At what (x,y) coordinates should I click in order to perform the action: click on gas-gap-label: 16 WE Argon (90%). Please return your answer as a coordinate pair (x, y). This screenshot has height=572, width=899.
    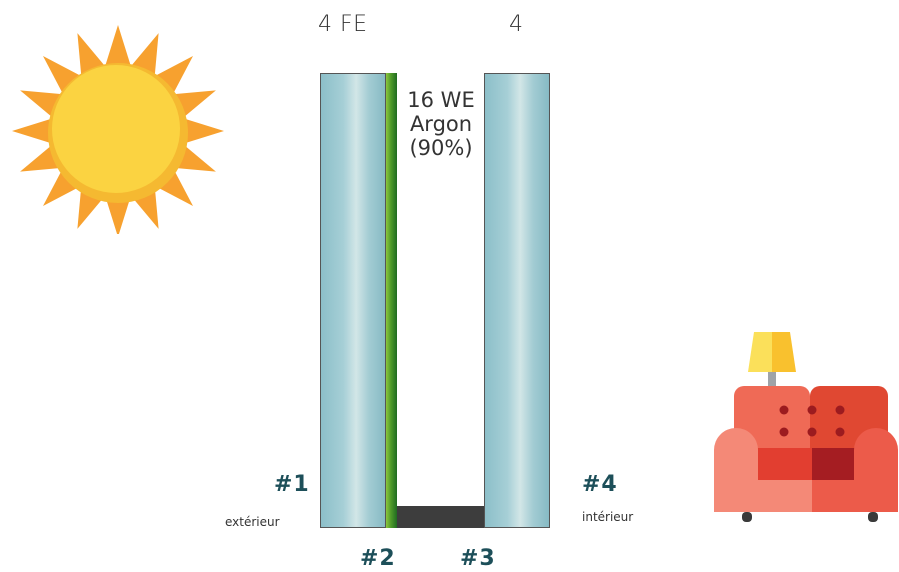
    Looking at the image, I should click on (441, 124).